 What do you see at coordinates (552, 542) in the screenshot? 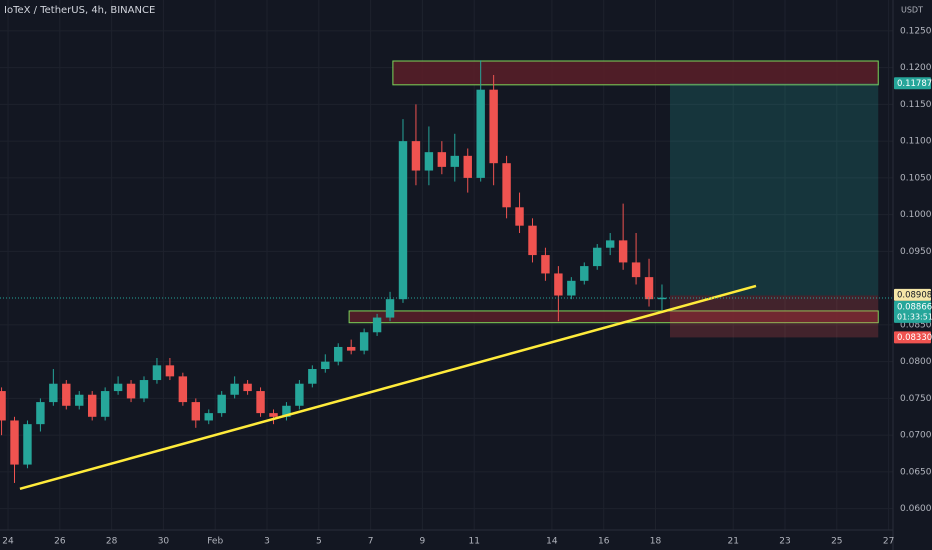
I see `x-tick-label: 14` at bounding box center [552, 542].